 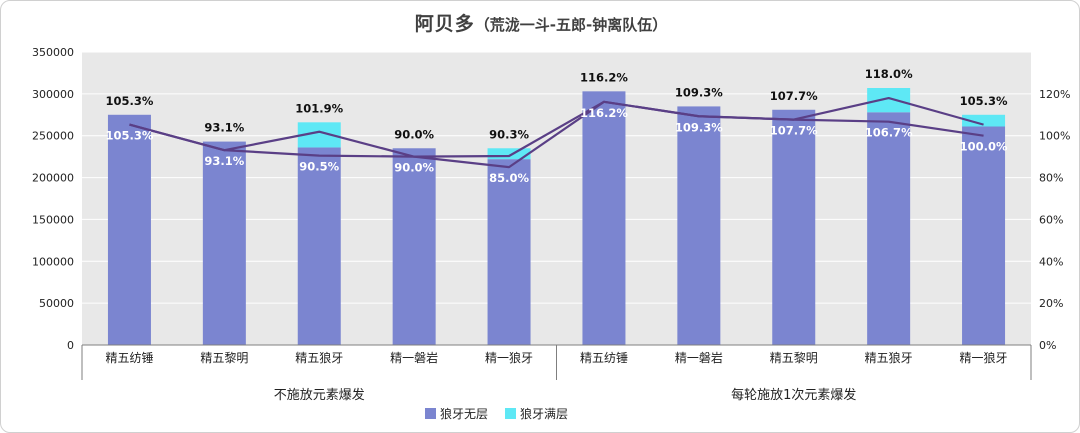 I want to click on y-left-tick-label: 50000, so click(x=56, y=303).